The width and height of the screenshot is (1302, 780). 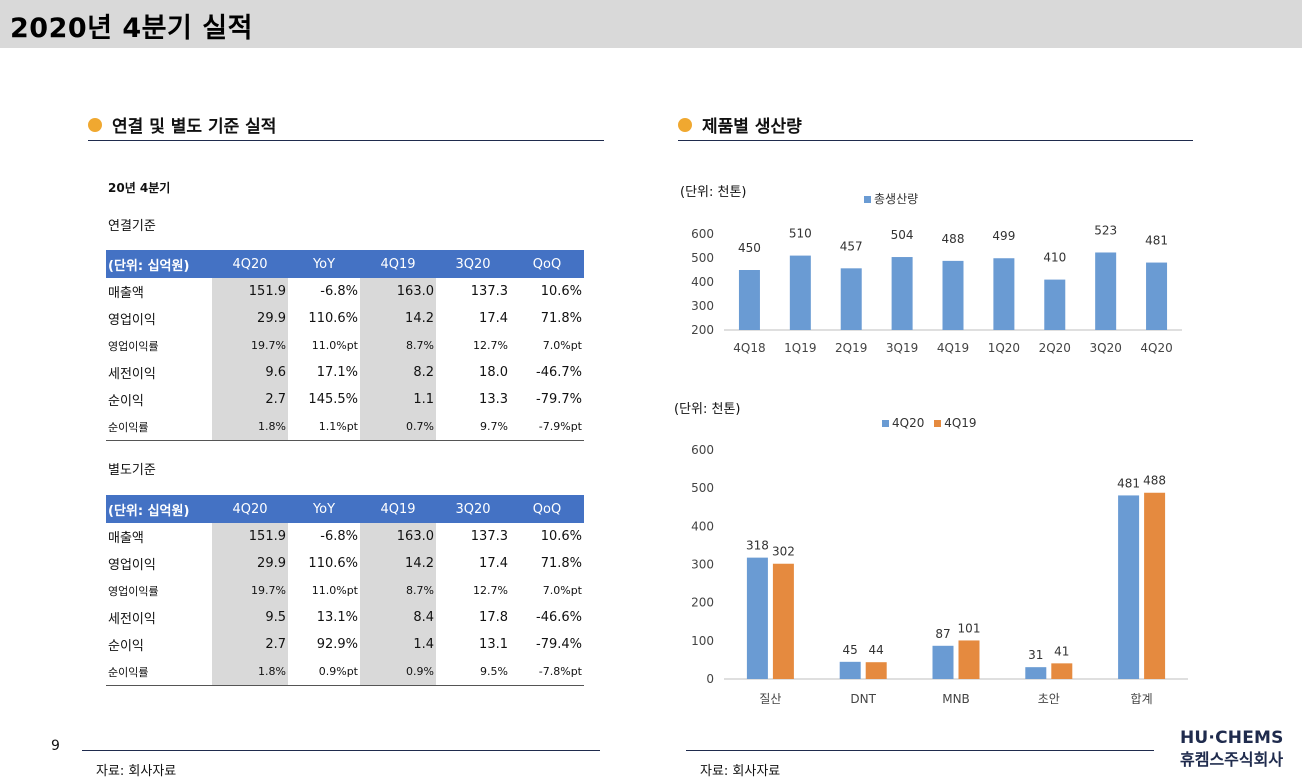 What do you see at coordinates (489, 536) in the screenshot?
I see `table-cell: 137.3` at bounding box center [489, 536].